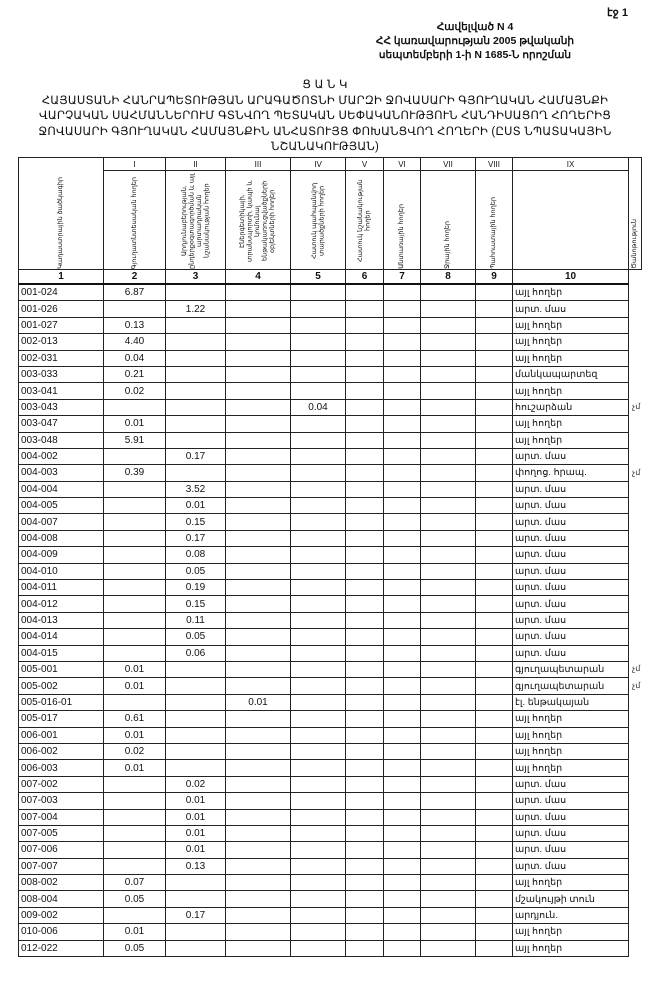  What do you see at coordinates (448, 245) in the screenshot?
I see `header-label: Ջրային հողեր` at bounding box center [448, 245].